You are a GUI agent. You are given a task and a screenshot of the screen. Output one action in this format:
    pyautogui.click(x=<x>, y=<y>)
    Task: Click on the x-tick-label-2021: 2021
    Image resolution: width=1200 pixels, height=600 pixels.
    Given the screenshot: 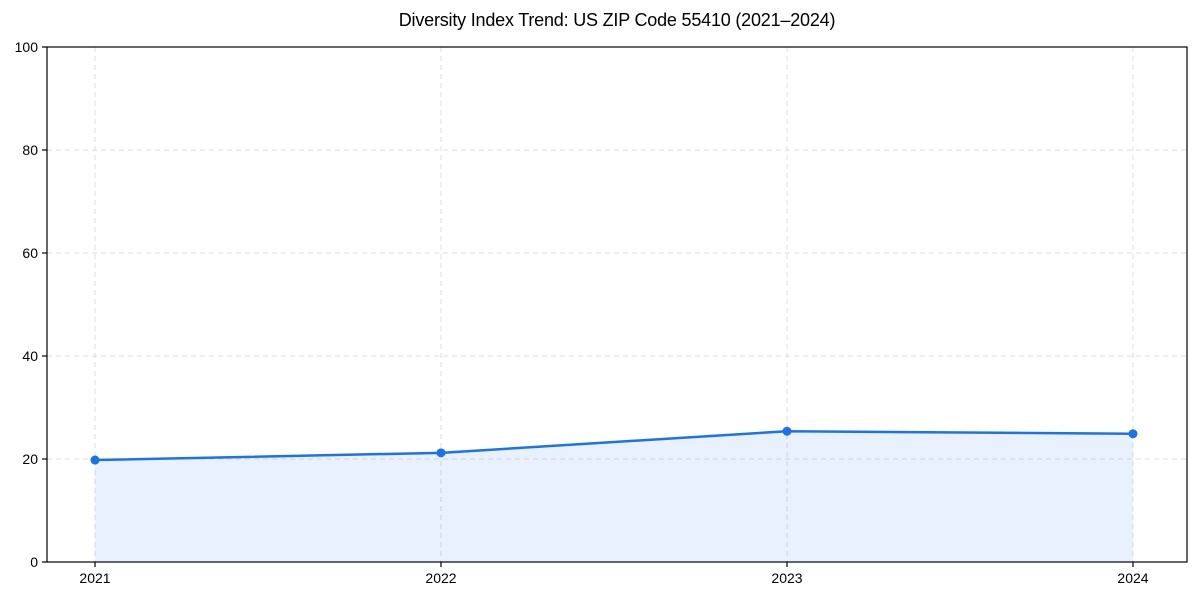 What is the action you would take?
    pyautogui.click(x=94, y=578)
    